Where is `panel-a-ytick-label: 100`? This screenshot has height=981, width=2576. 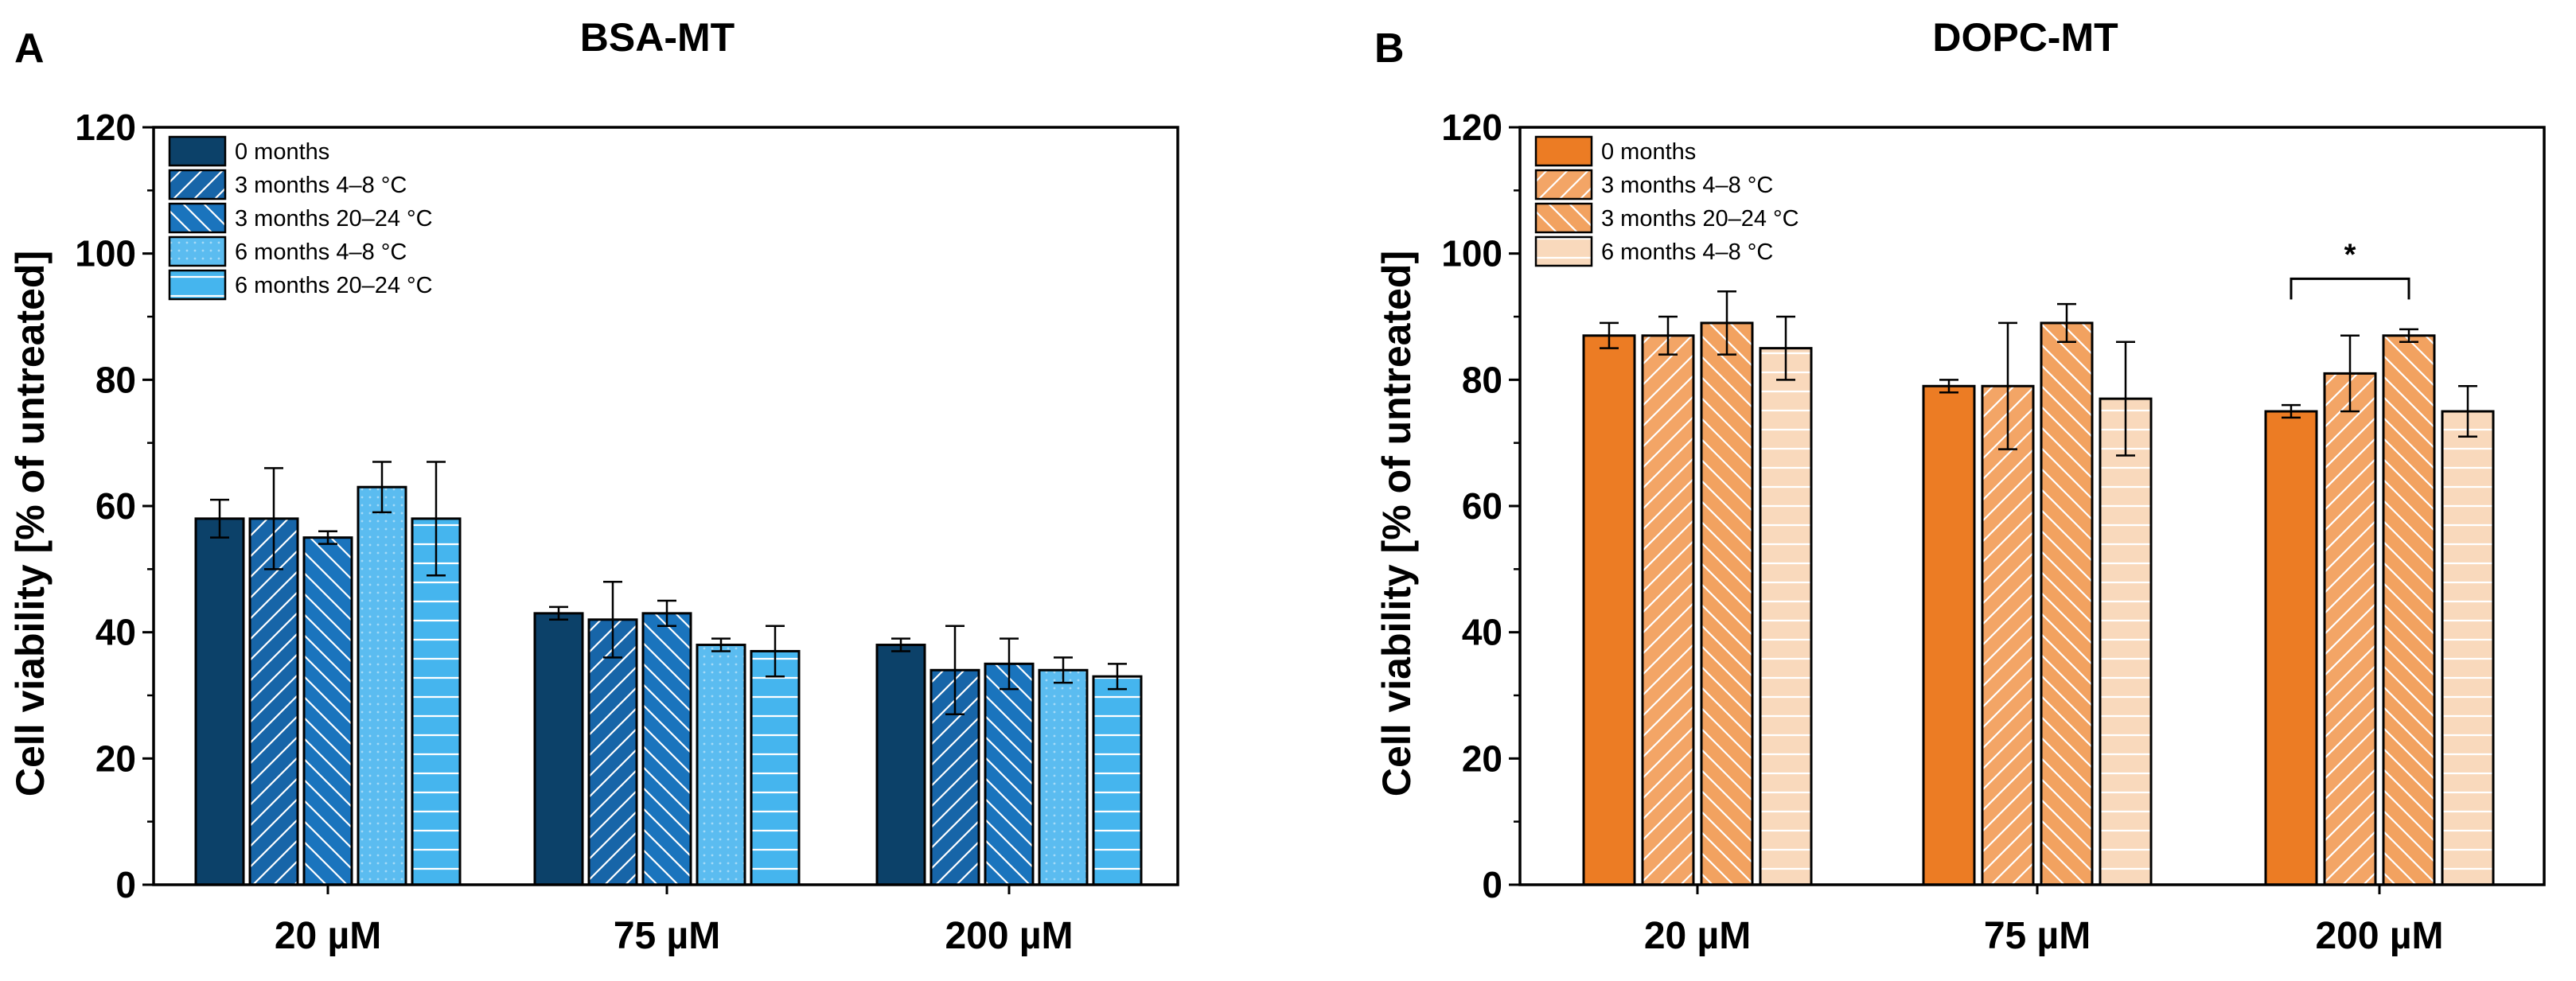 panel-a-ytick-label: 100 is located at coordinates (105, 254).